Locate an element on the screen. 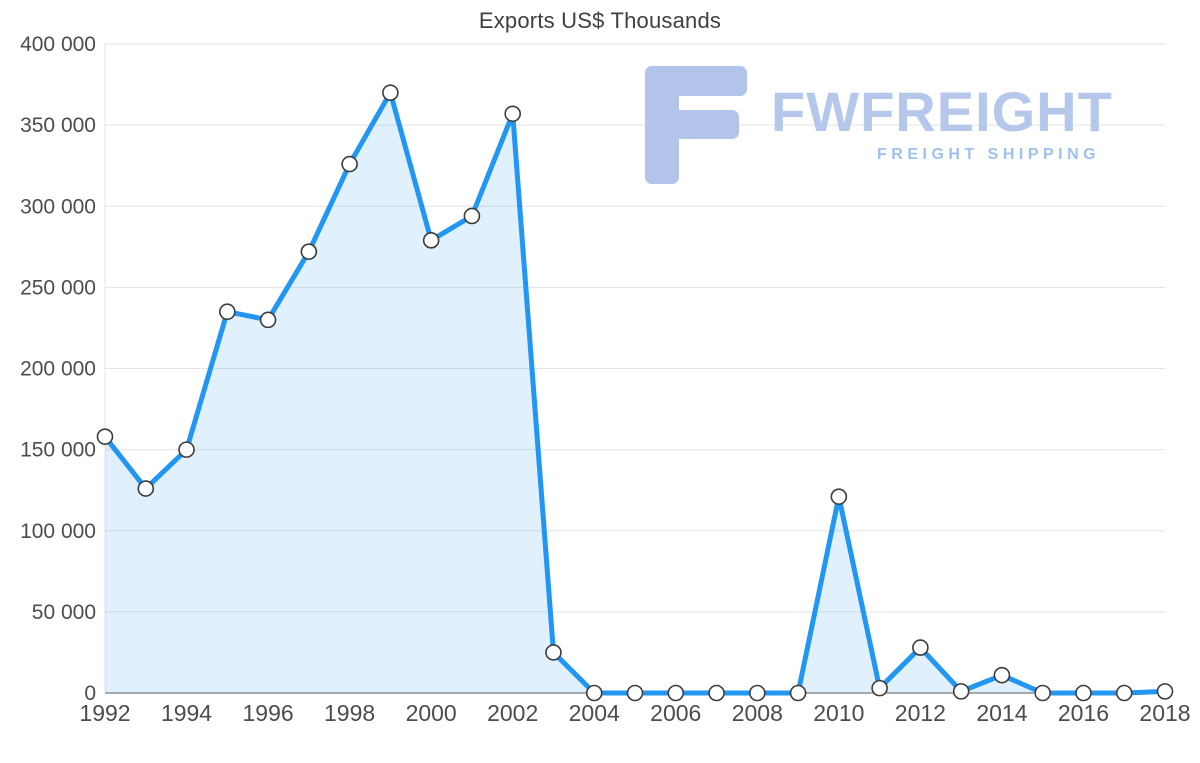 This screenshot has width=1200, height=763. data-point-2016 is located at coordinates (1083, 693).